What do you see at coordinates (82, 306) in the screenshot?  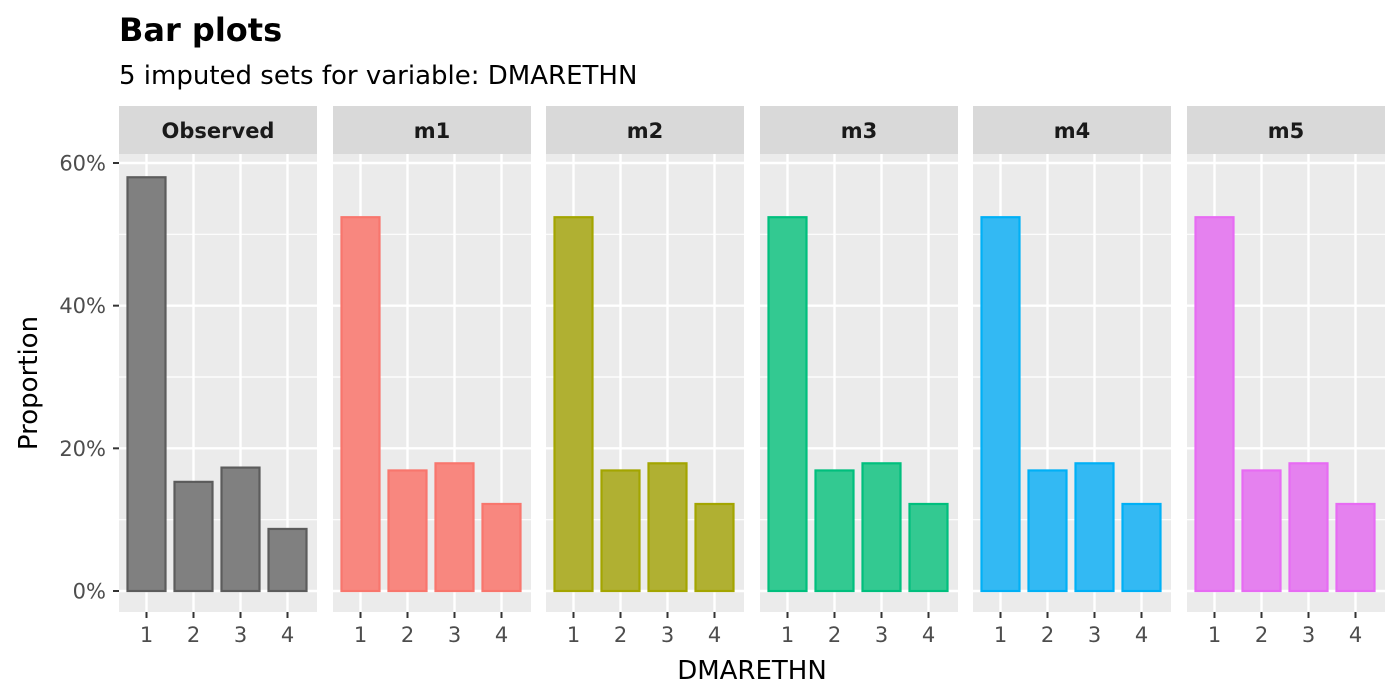 I see `y-tick-label: 40%` at bounding box center [82, 306].